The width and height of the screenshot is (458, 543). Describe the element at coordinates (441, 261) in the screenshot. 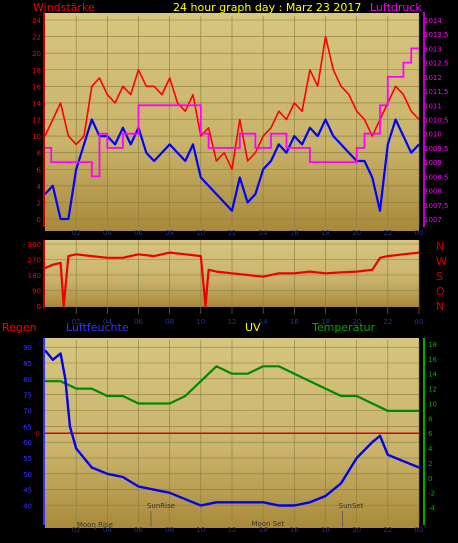

I see `compass-w: W` at that location.